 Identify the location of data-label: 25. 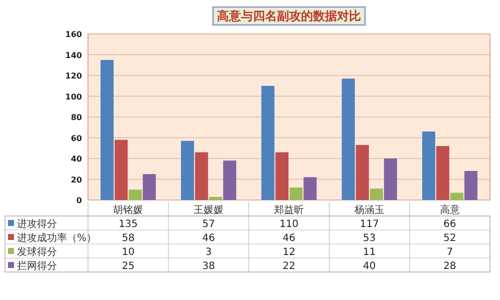
(128, 266).